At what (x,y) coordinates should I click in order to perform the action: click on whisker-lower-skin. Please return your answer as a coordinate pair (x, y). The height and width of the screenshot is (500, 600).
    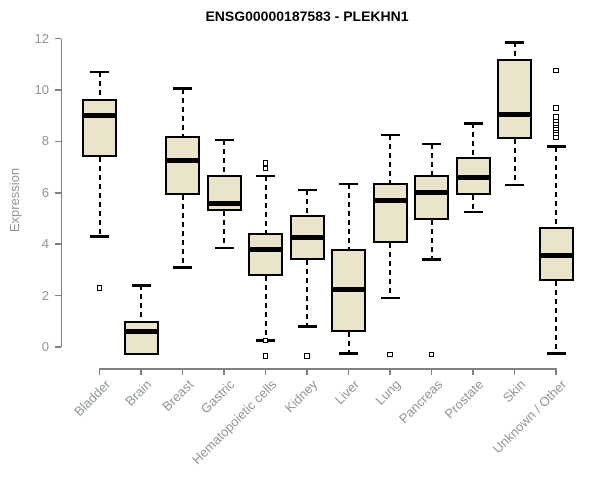
    Looking at the image, I should click on (514, 162).